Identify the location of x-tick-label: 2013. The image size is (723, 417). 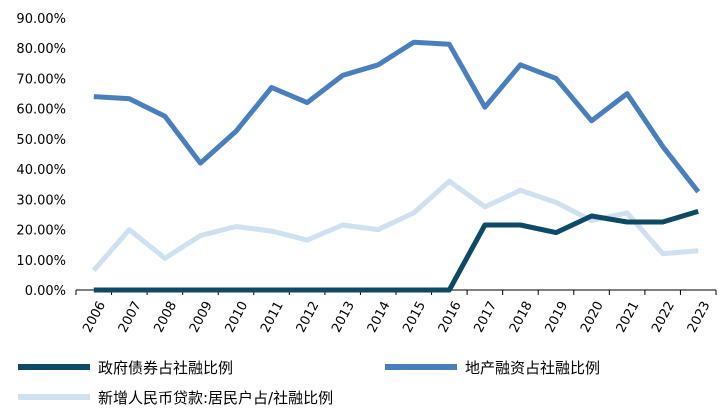
(343, 317).